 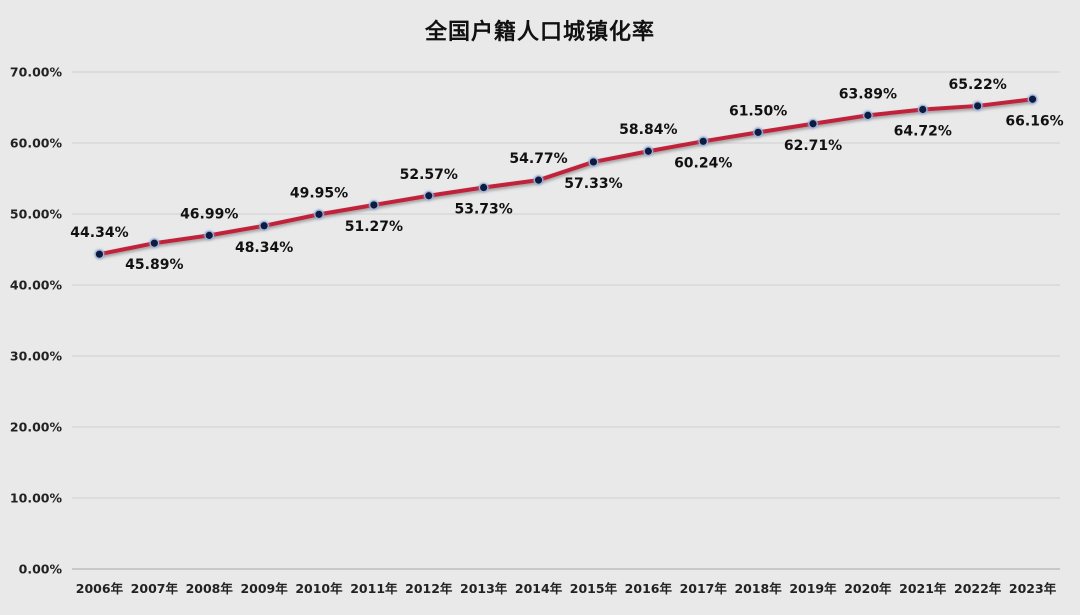 I want to click on data-label: 54.77%, so click(x=538, y=159).